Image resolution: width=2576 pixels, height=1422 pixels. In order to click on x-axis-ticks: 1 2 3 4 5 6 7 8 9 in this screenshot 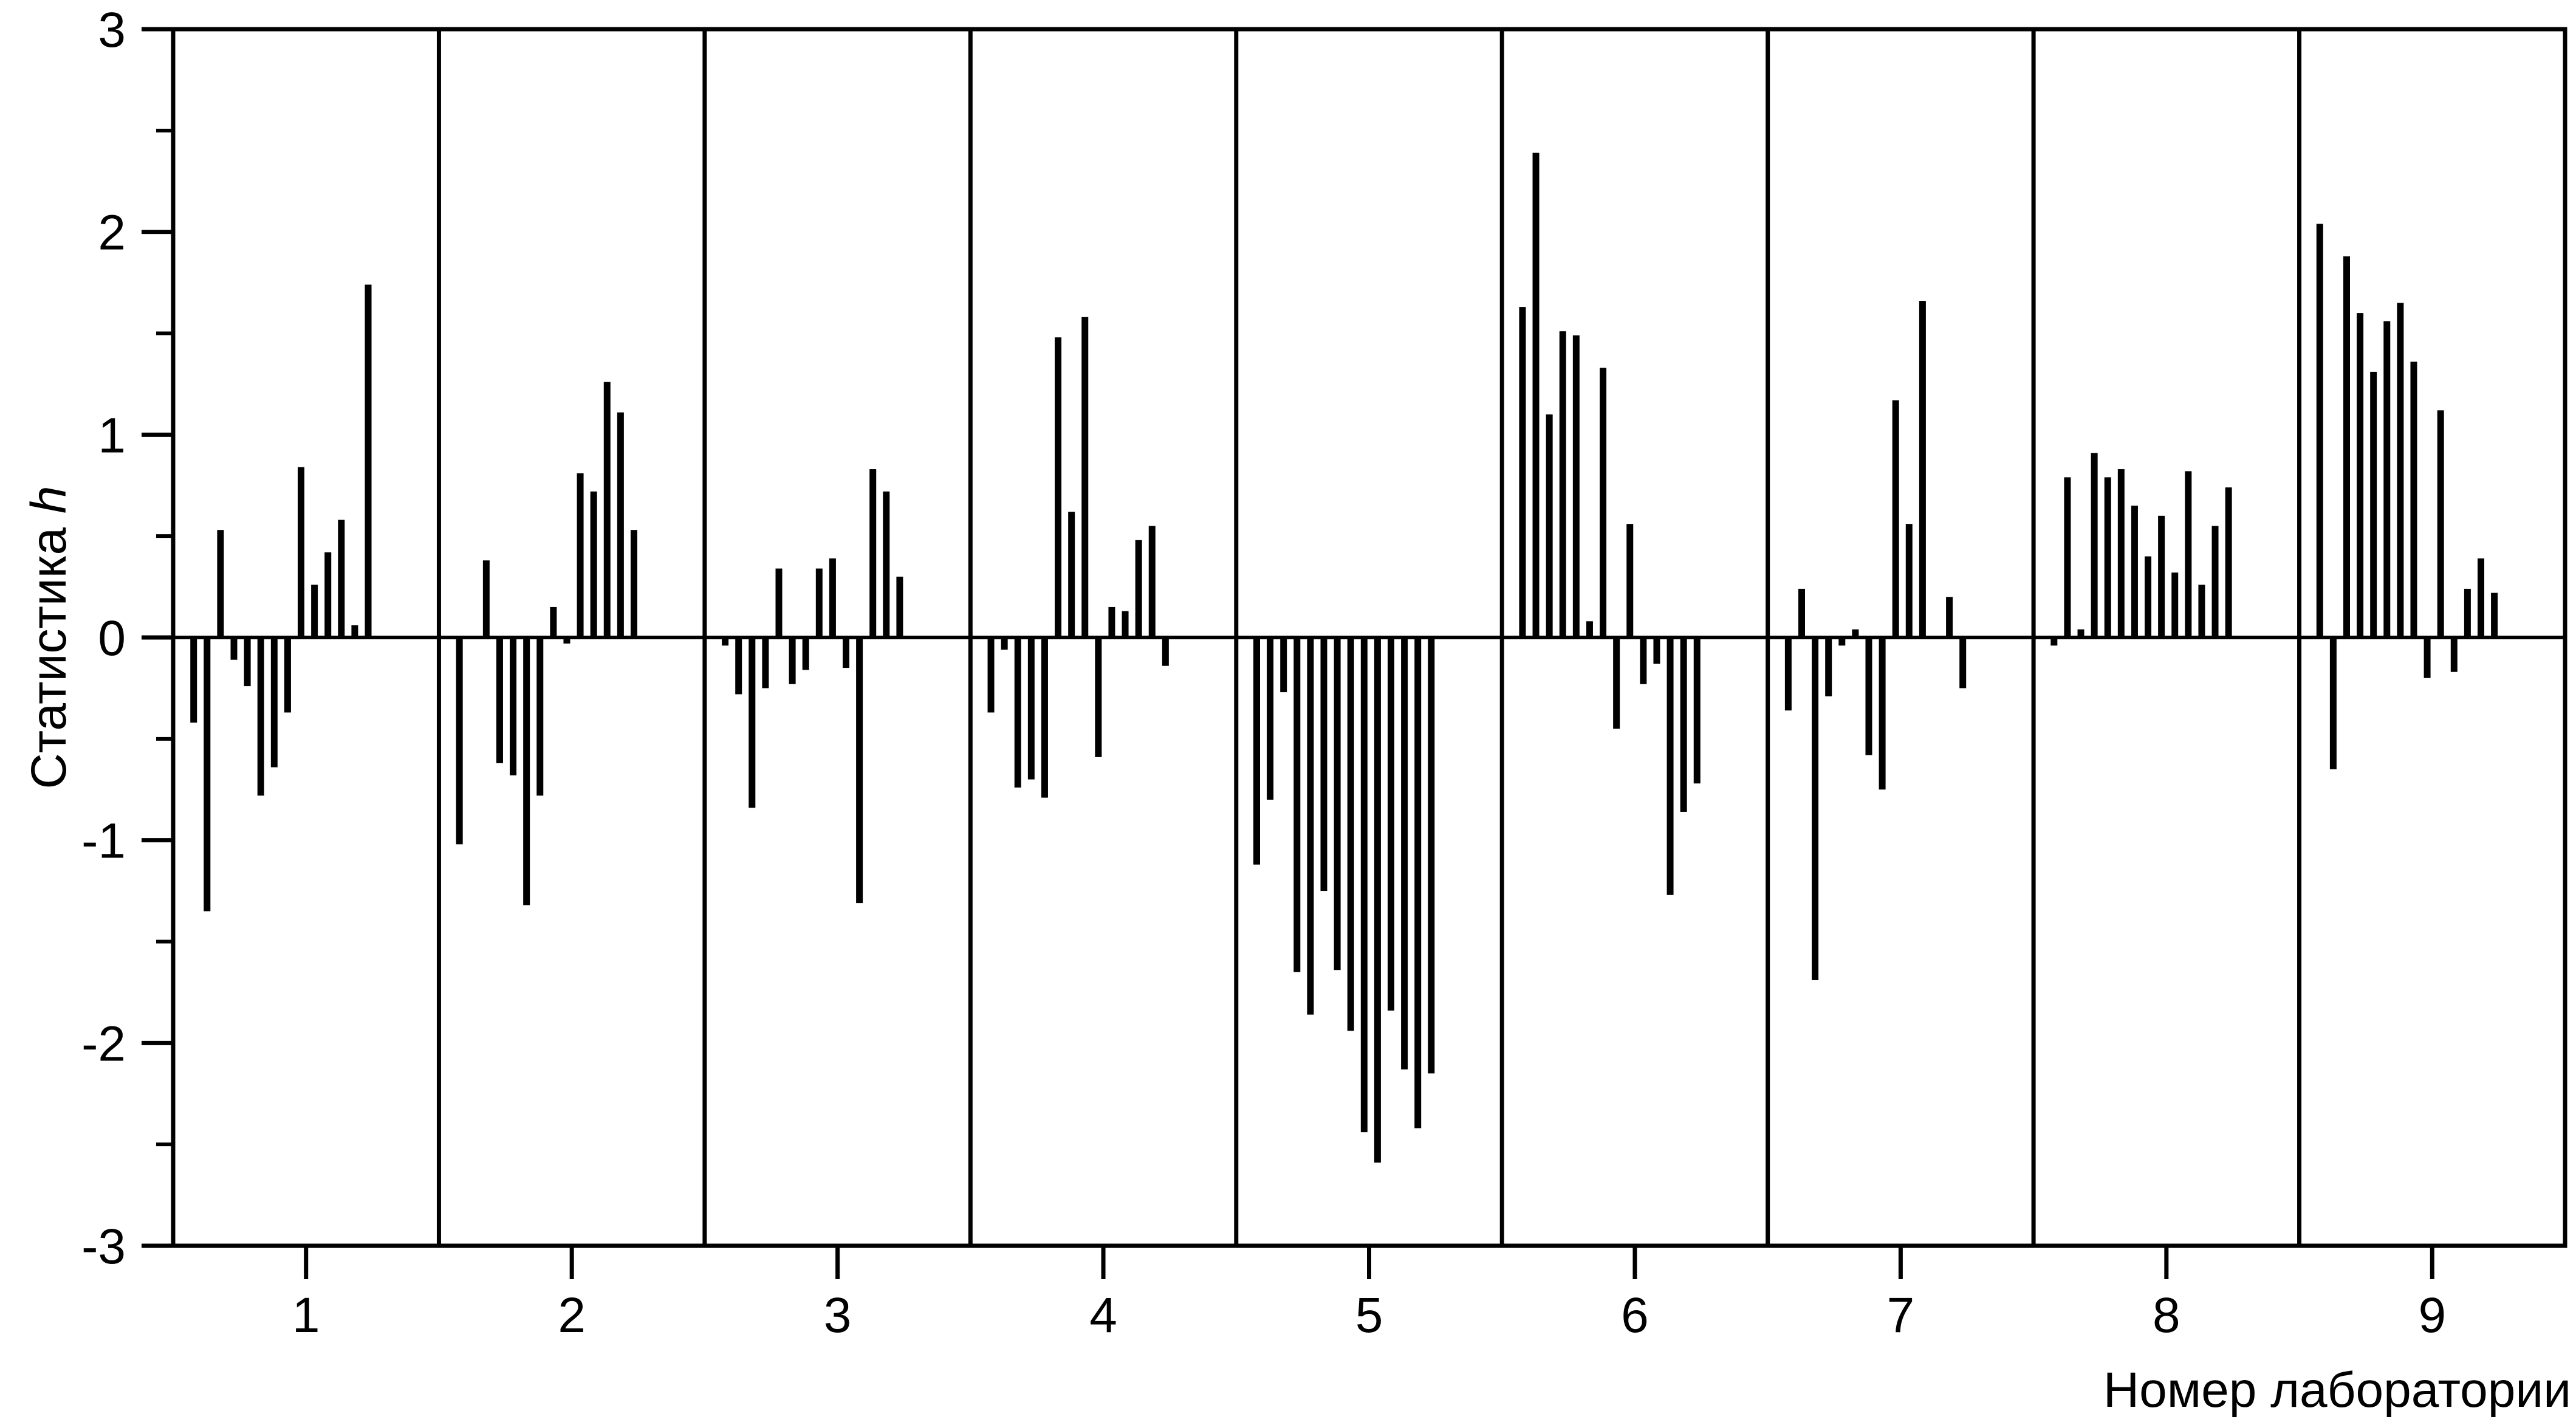, I will do `click(1369, 1294)`.